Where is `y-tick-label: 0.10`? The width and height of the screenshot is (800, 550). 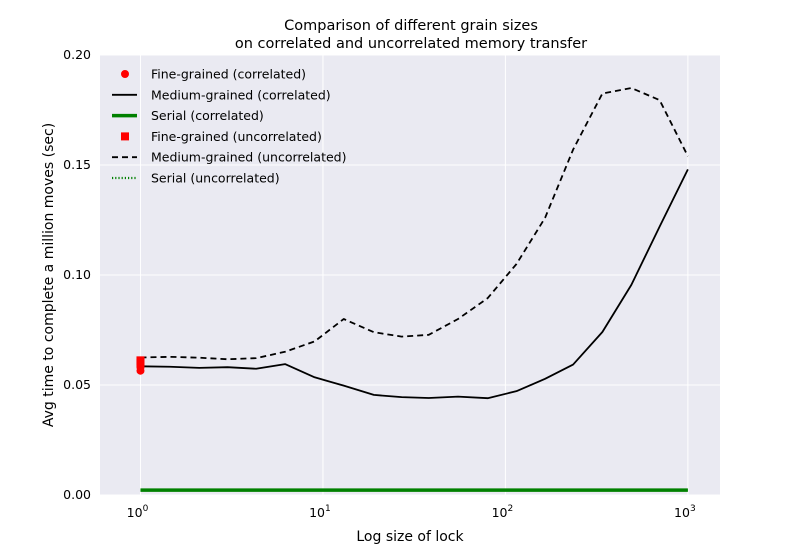 y-tick-label: 0.10 is located at coordinates (77, 274).